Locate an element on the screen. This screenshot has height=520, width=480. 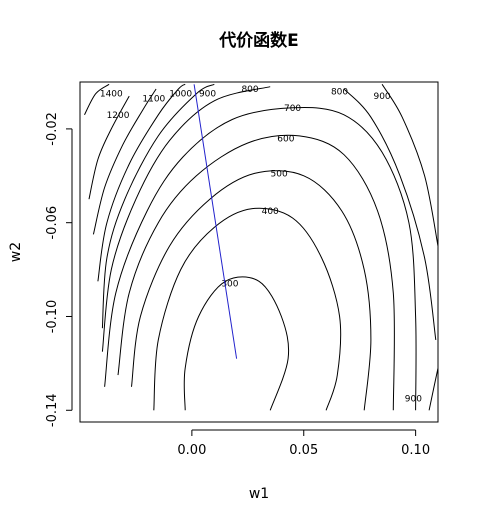
contour-label-400: 400 is located at coordinates (270, 212).